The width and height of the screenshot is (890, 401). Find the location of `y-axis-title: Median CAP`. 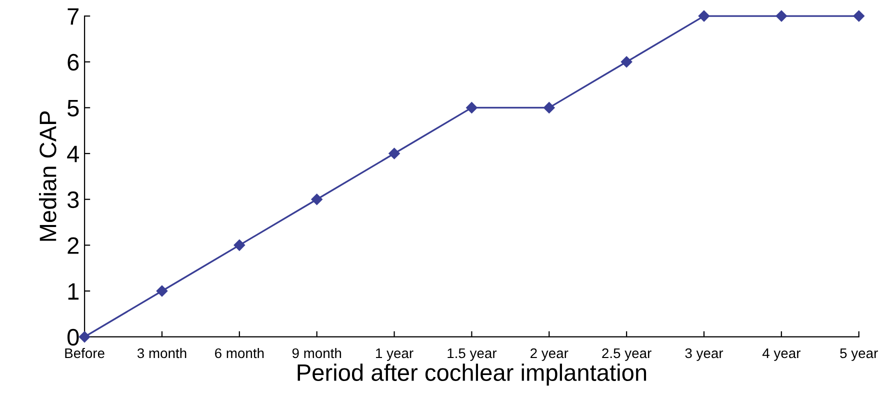

y-axis-title: Median CAP is located at coordinates (47, 176).